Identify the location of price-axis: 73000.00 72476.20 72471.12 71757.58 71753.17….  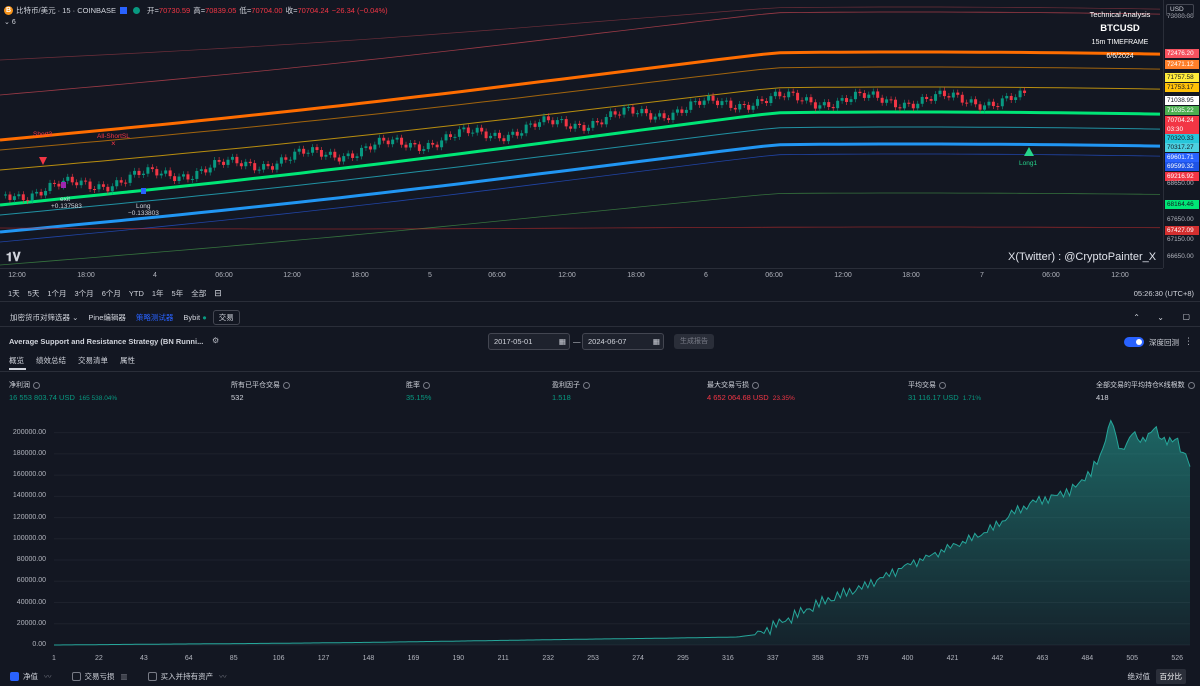
(1181, 134).